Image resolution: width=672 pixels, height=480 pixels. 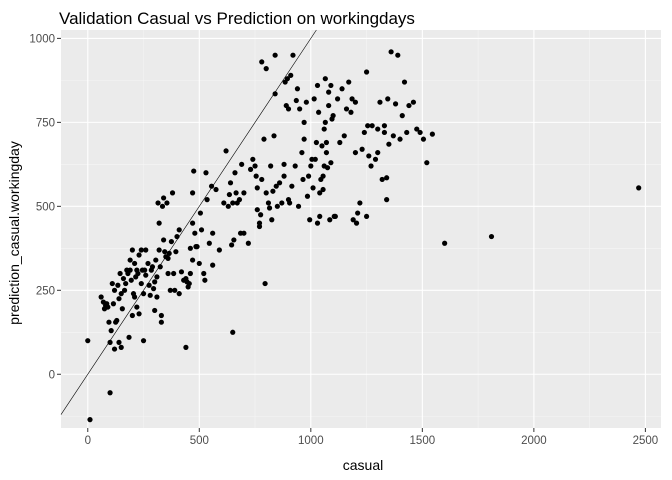 What do you see at coordinates (14, 233) in the screenshot?
I see `y-axis-title: prediction_casual.workingday` at bounding box center [14, 233].